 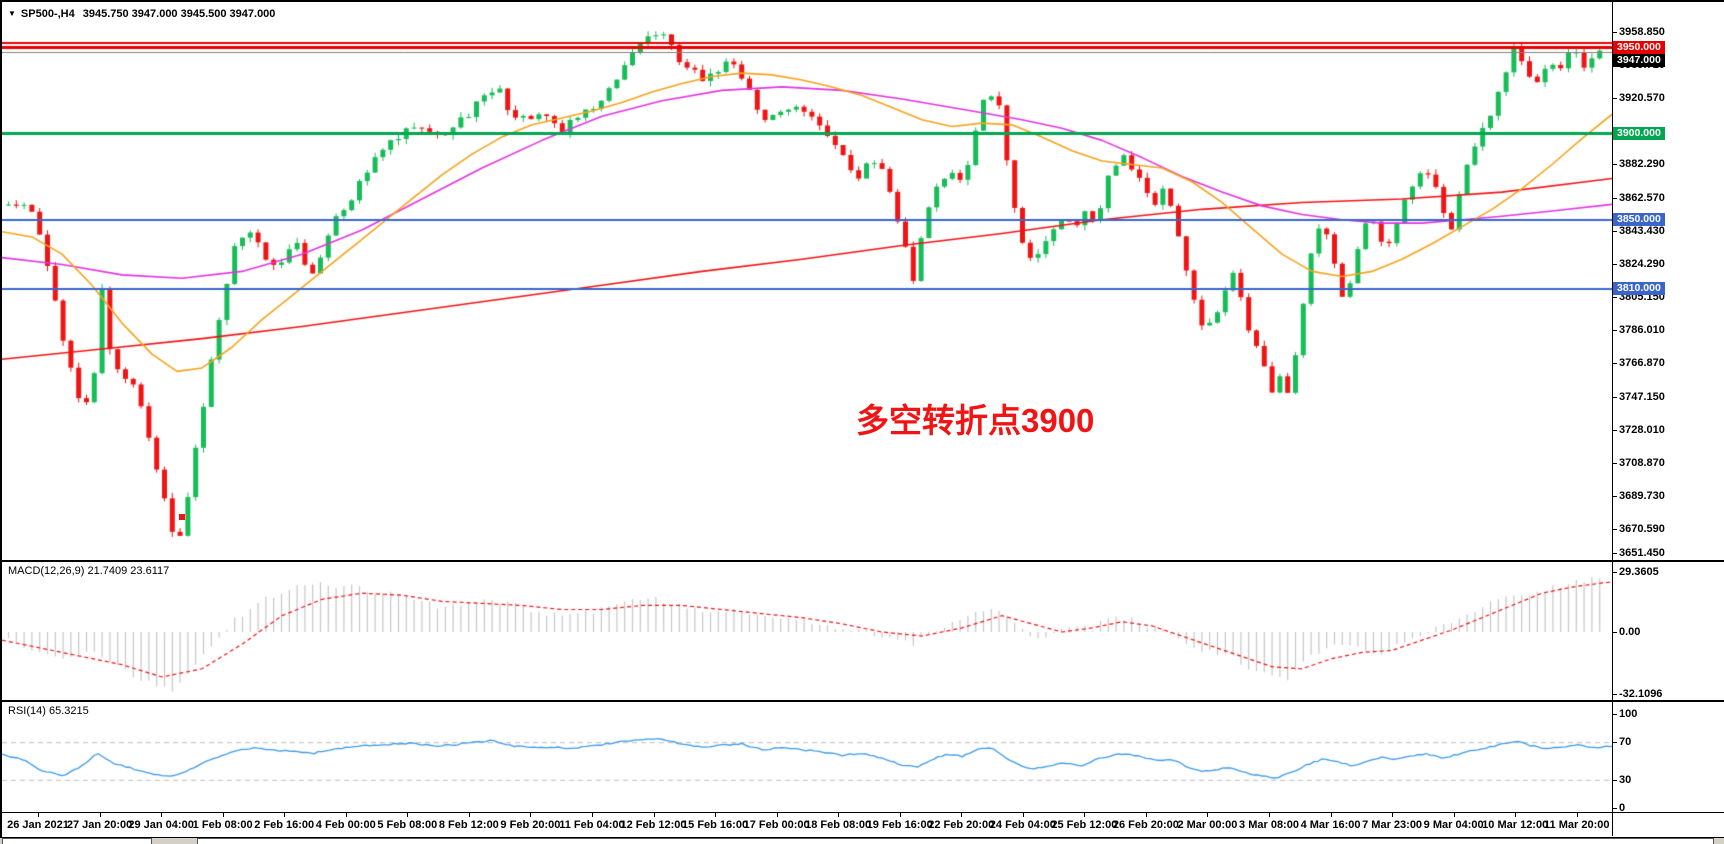 I want to click on time-axis-label: 7 Mar 23:00, so click(x=1392, y=825).